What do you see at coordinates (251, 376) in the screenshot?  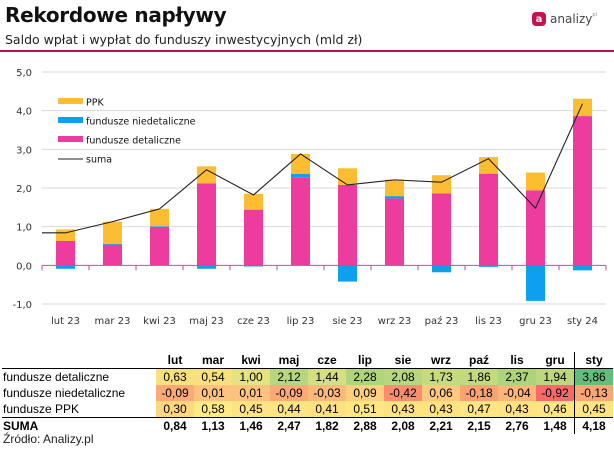 I see `table-cell: 1,00` at bounding box center [251, 376].